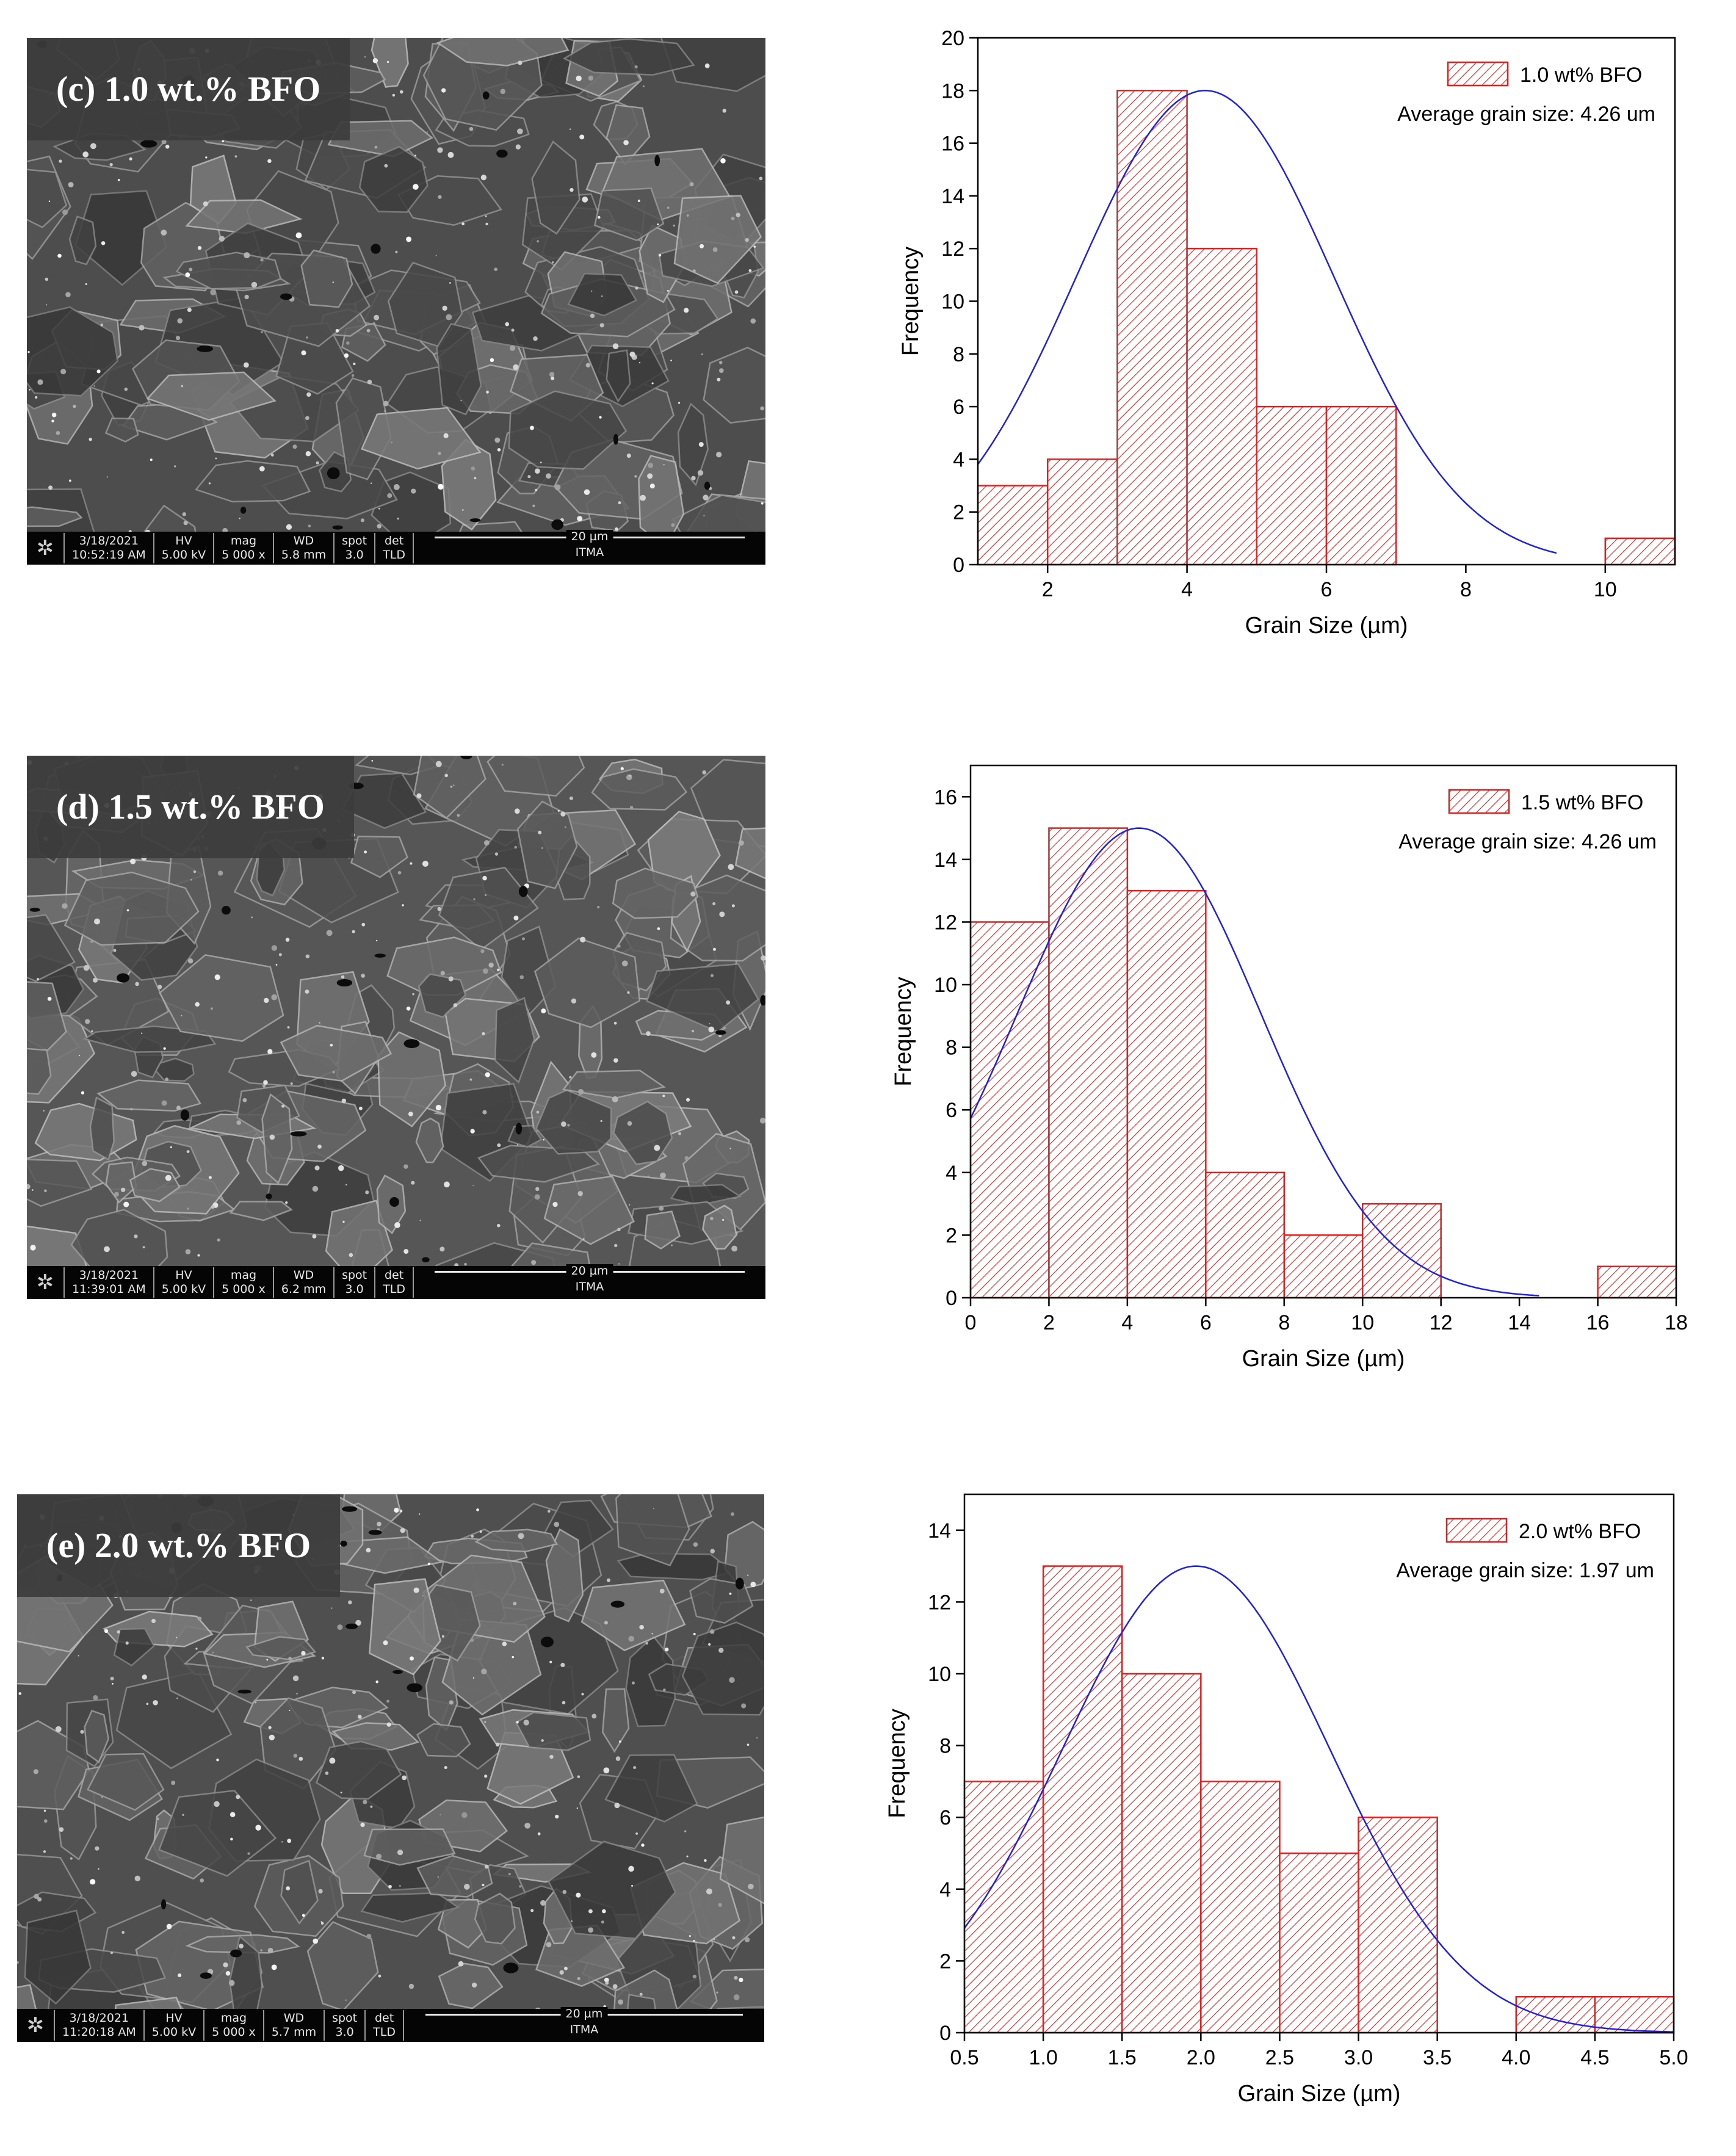  What do you see at coordinates (304, 555) in the screenshot?
I see `sem-wd-value: 5.8 mm` at bounding box center [304, 555].